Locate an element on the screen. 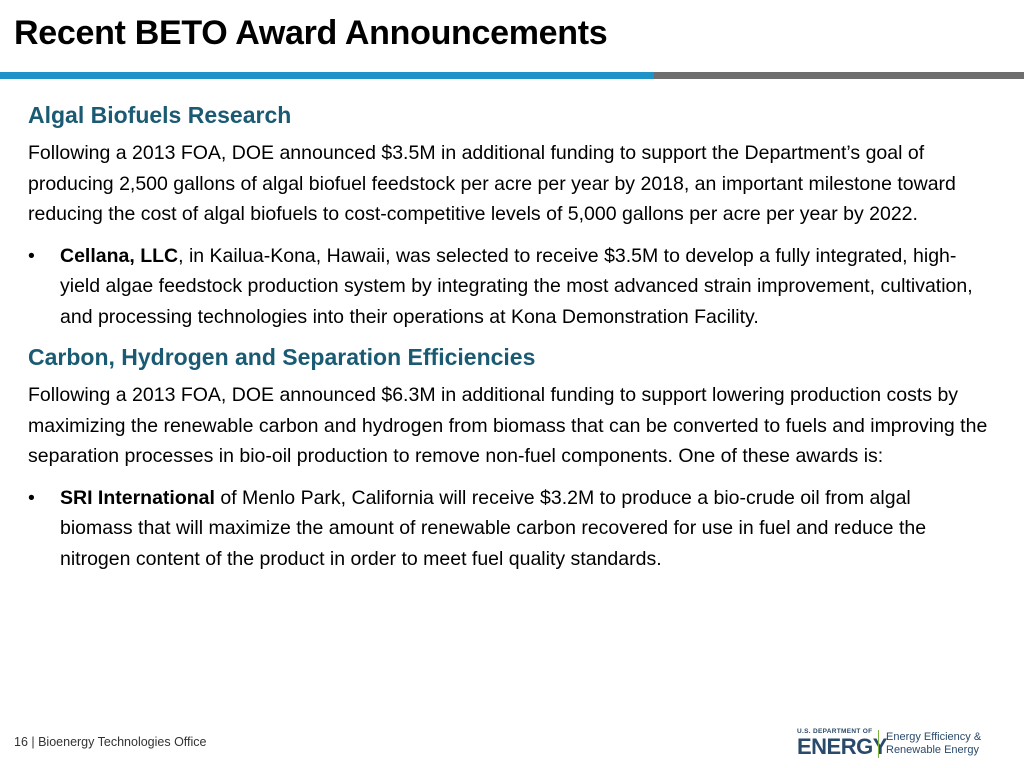  title-underline-gray is located at coordinates (839, 75).